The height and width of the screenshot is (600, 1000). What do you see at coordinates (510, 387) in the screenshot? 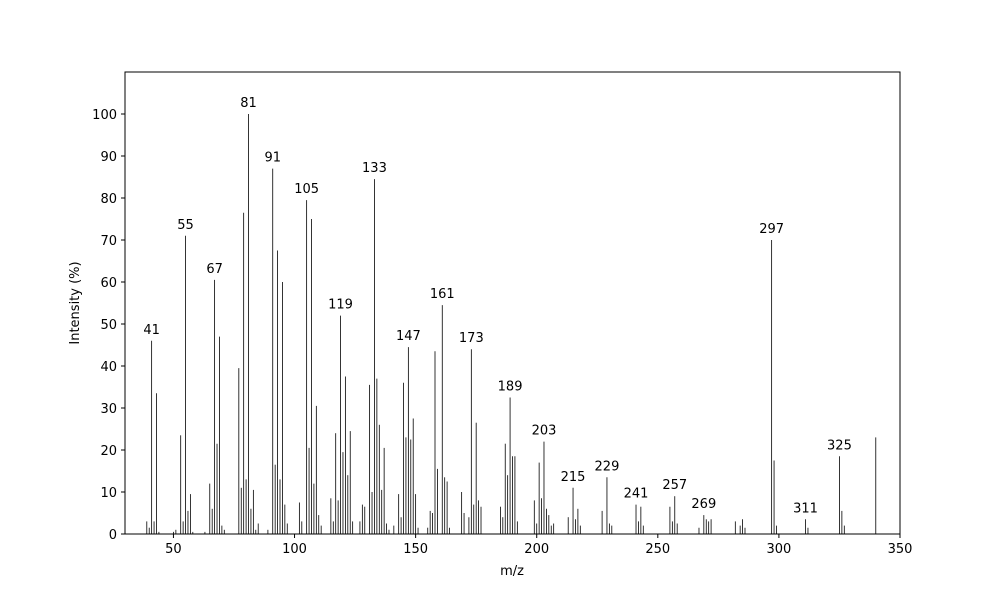
I see `peak-label: 189` at bounding box center [510, 387].